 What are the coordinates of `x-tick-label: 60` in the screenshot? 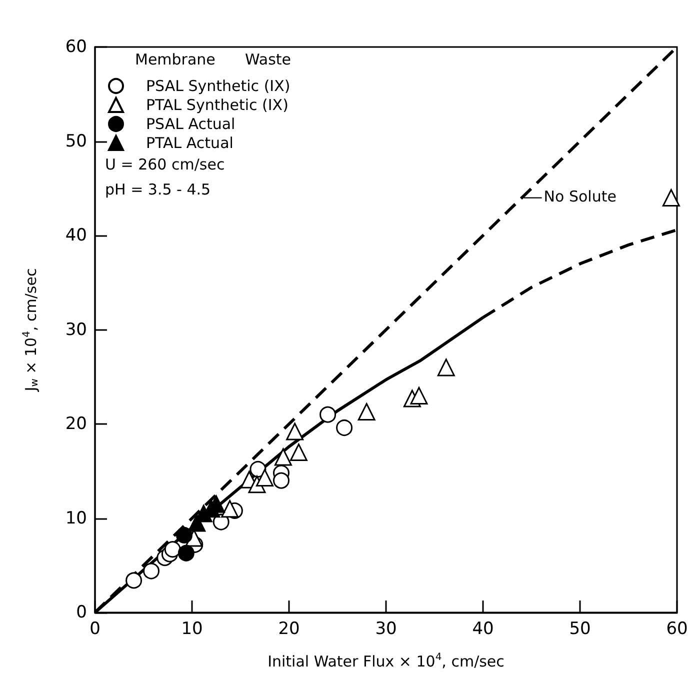 It's located at (677, 629).